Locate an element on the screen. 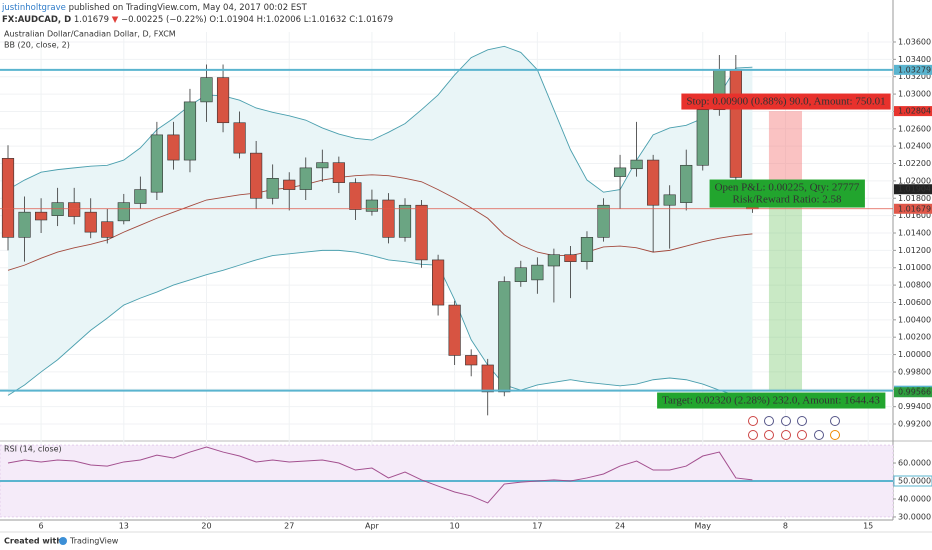 This screenshot has height=550, width=932. y-tick-label: 1.03200 is located at coordinates (914, 76).